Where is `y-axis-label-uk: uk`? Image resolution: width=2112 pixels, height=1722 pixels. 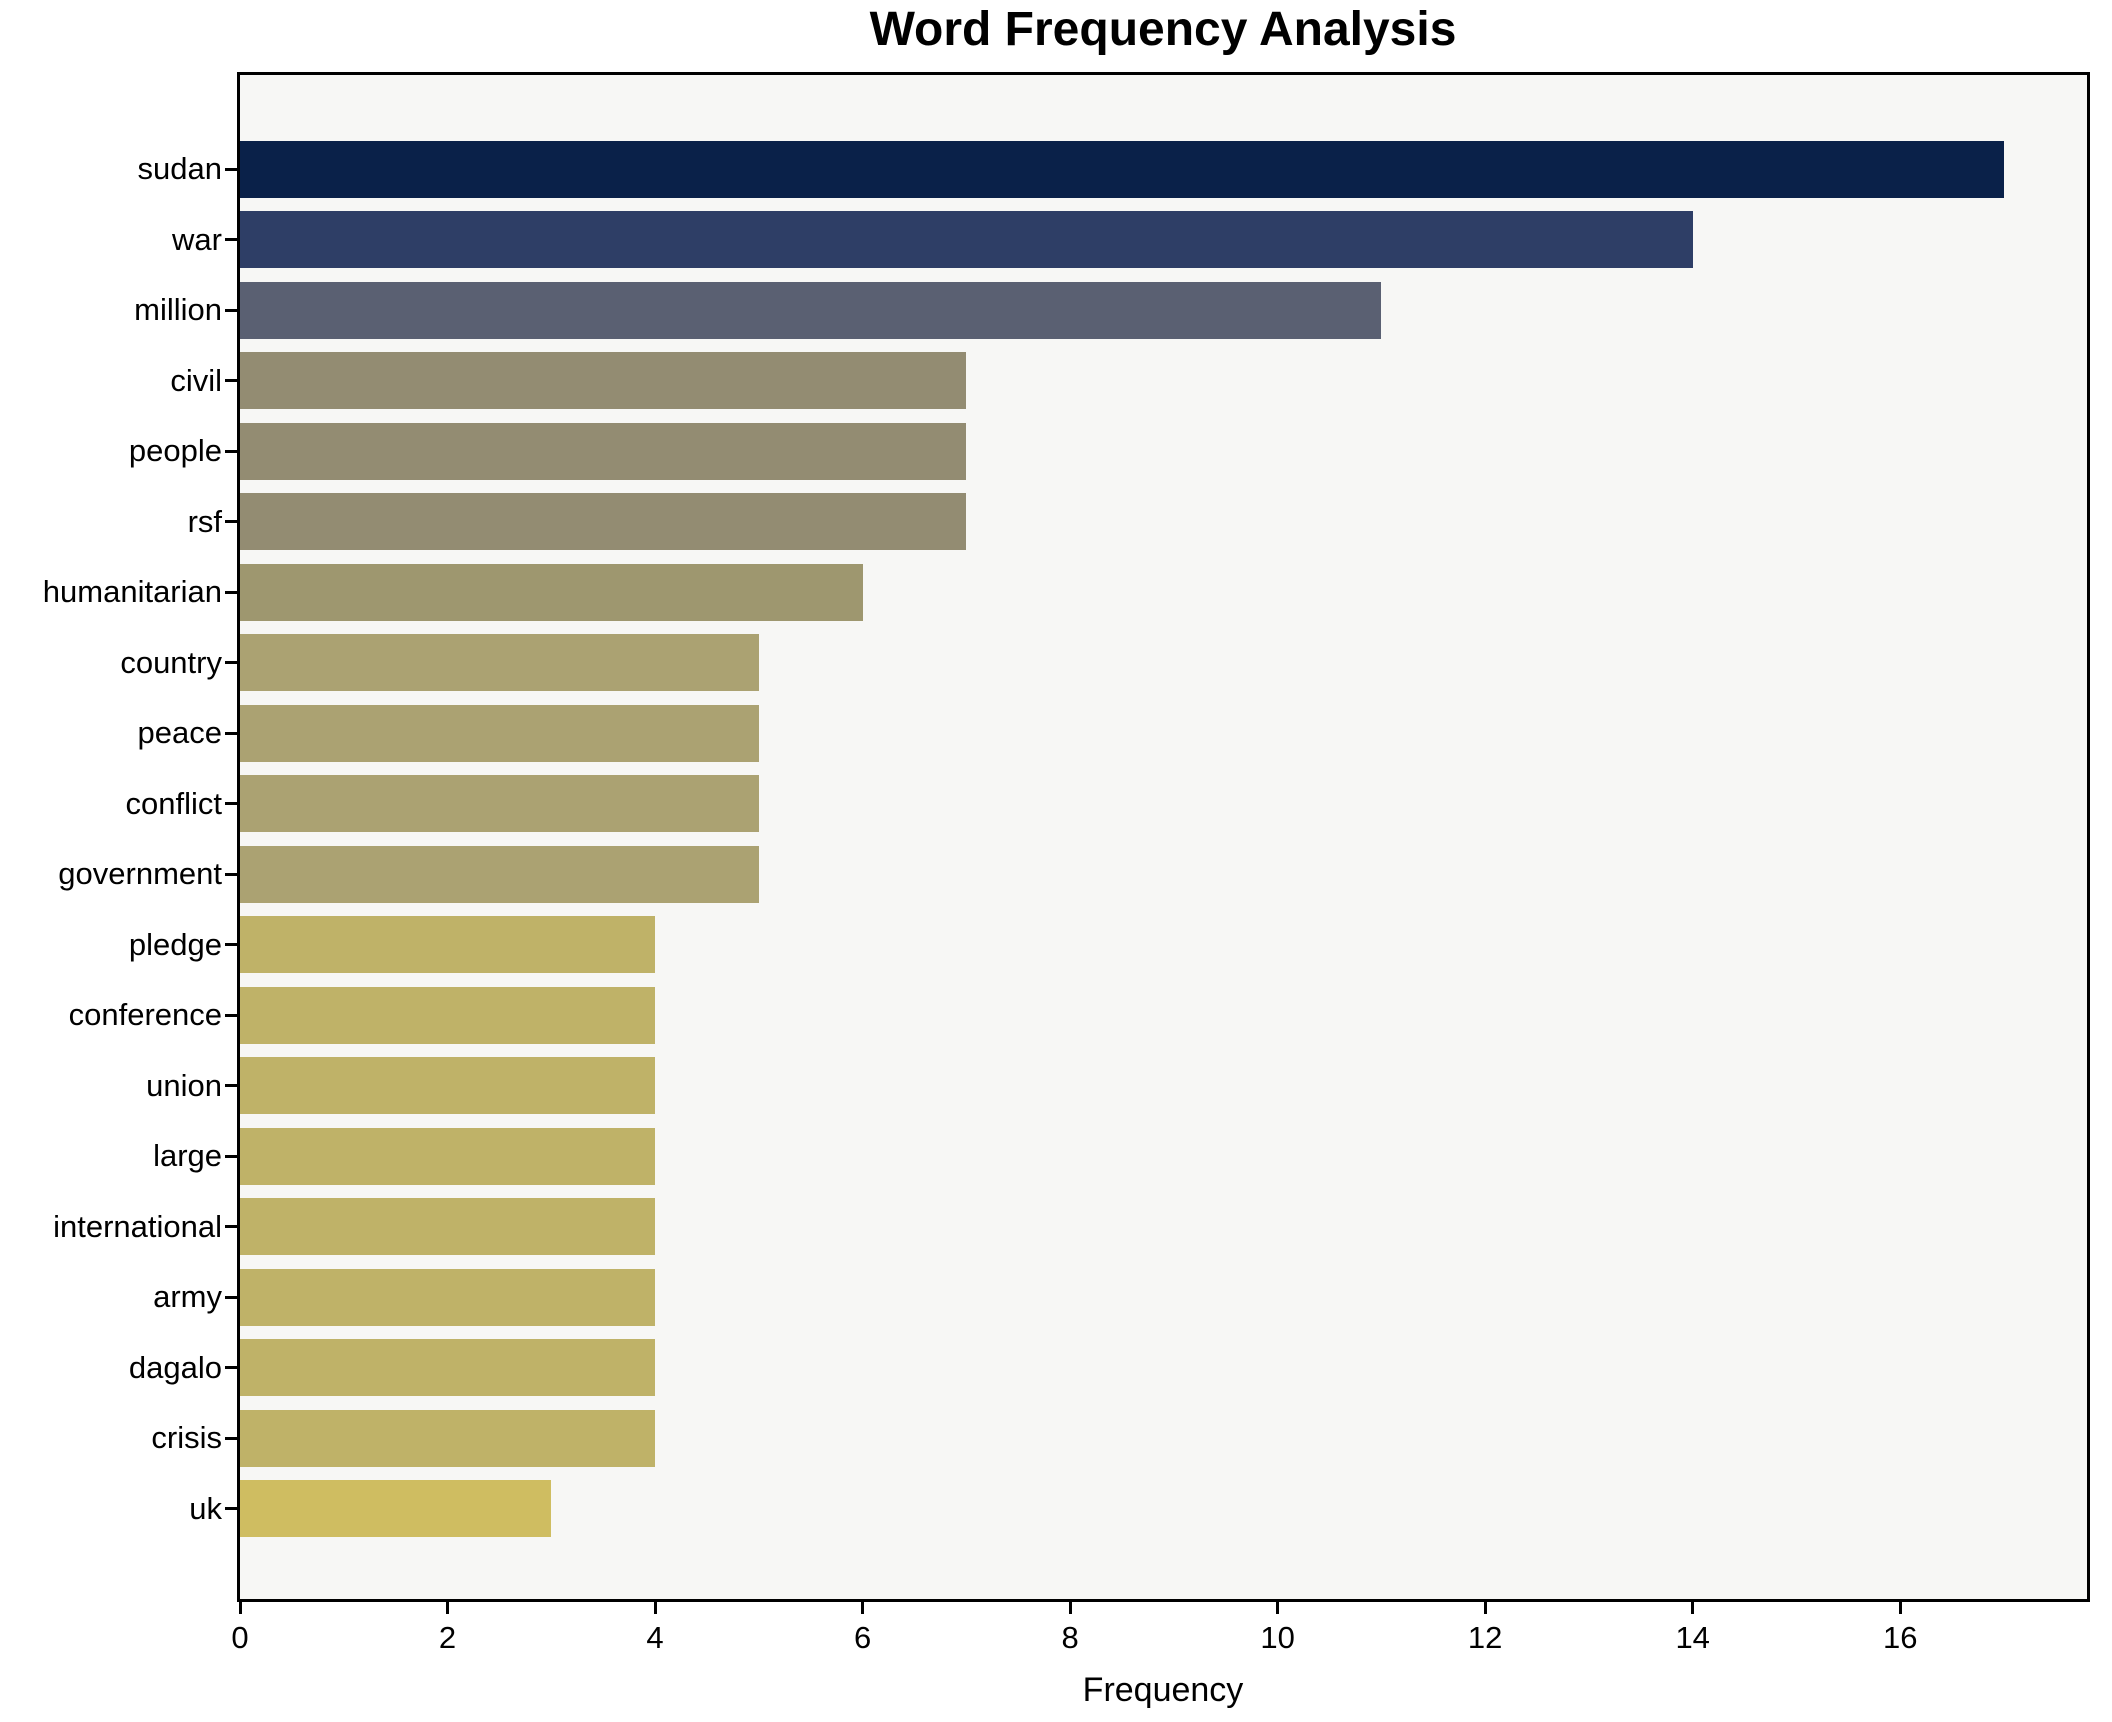
y-axis-label-uk: uk is located at coordinates (205, 1508).